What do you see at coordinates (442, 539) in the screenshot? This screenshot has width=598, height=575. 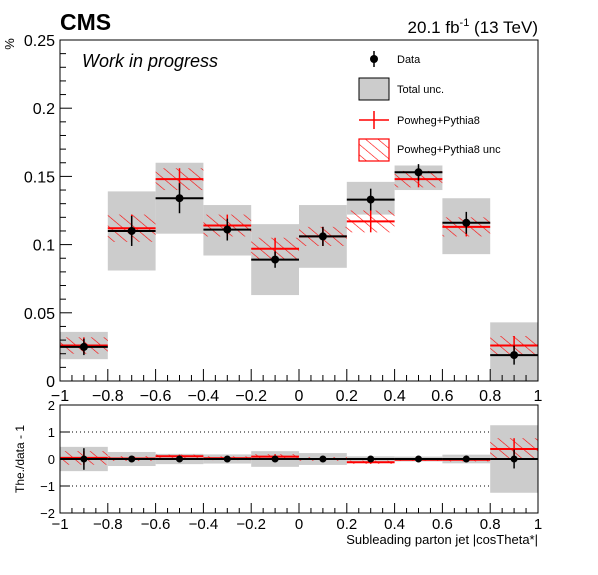 I see `x-axis-label: Subleading parton jet |cosTheta*|` at bounding box center [442, 539].